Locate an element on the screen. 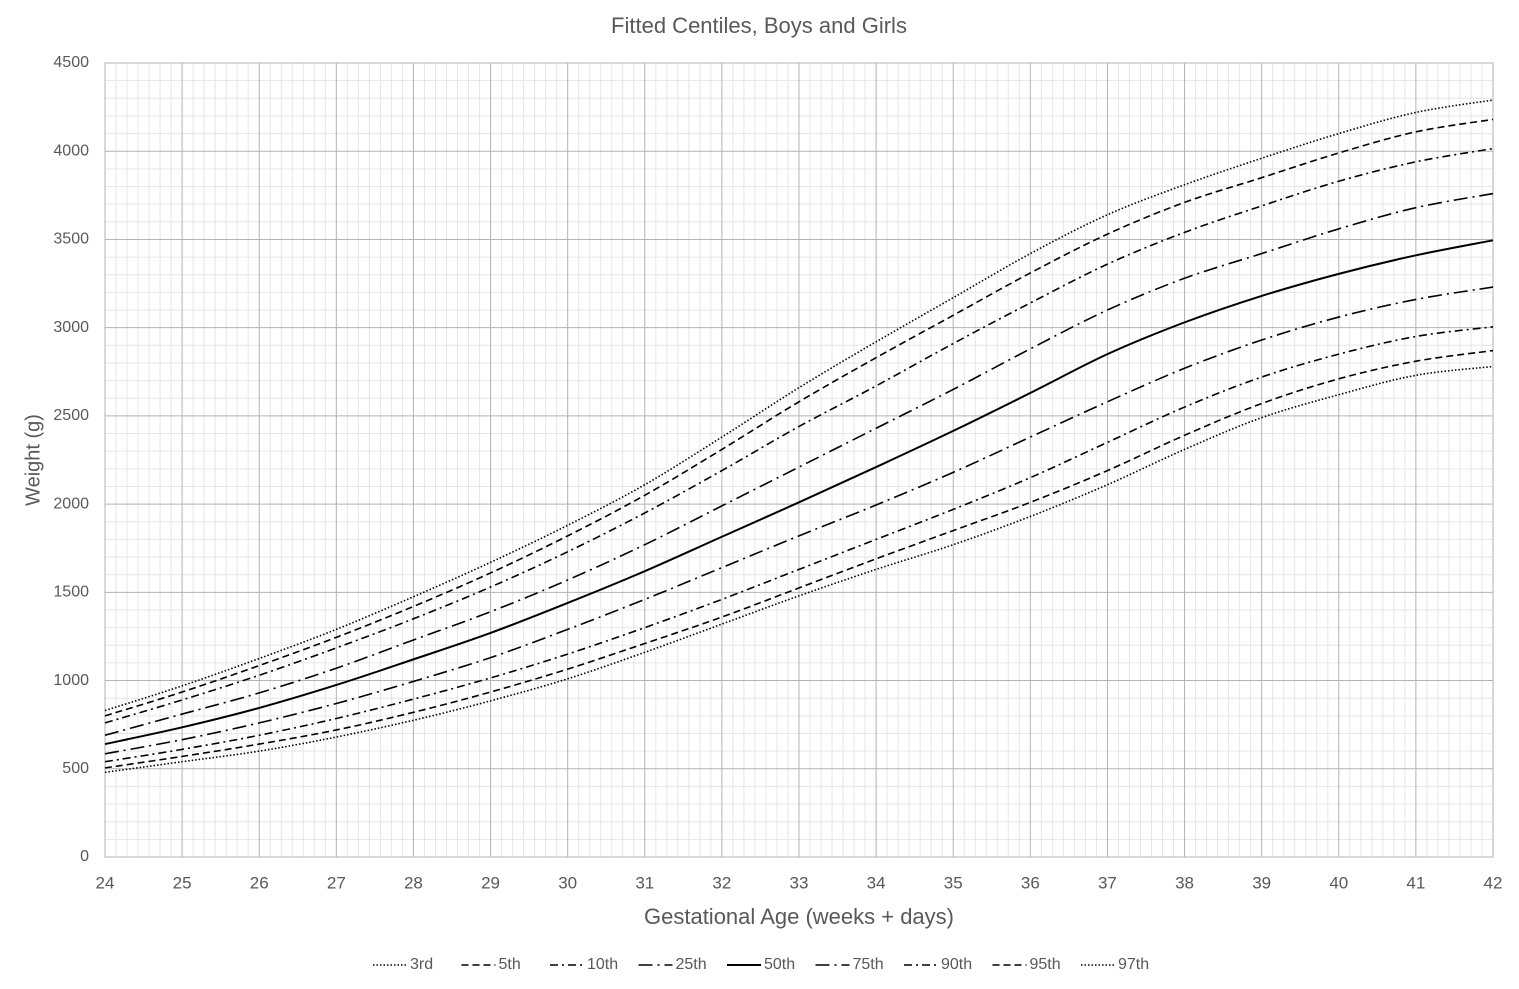 This screenshot has width=1519, height=989. x-tick-label: 42 is located at coordinates (1493, 882).